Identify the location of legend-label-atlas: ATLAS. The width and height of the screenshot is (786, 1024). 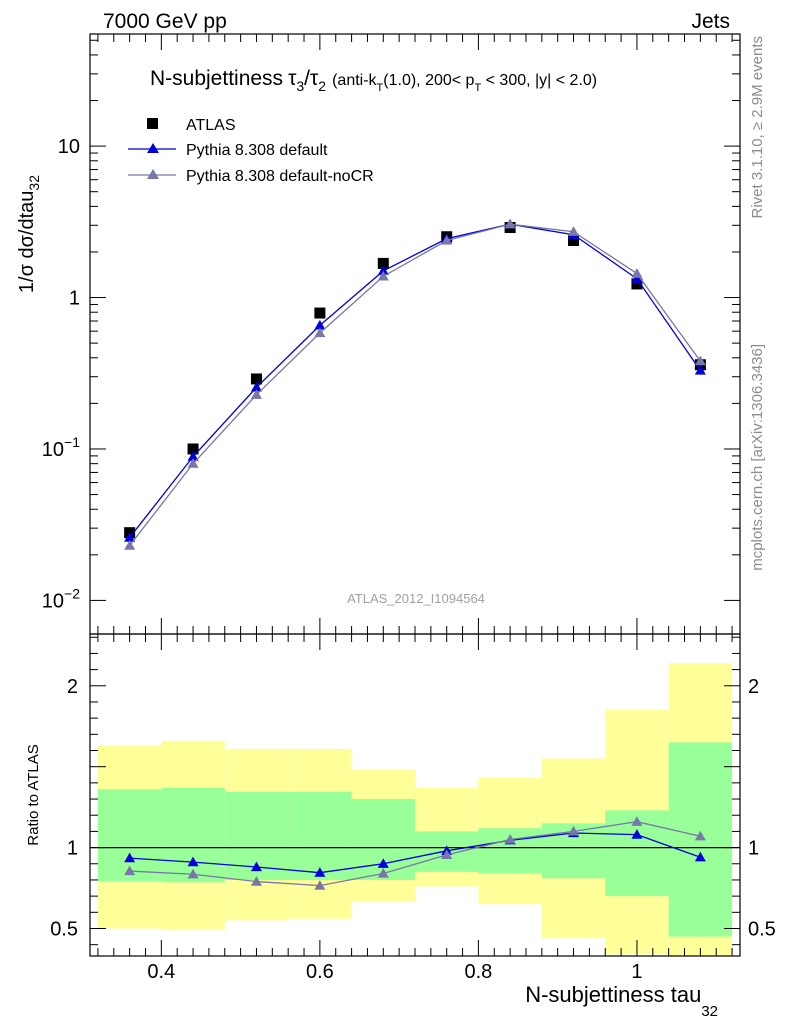
(211, 125).